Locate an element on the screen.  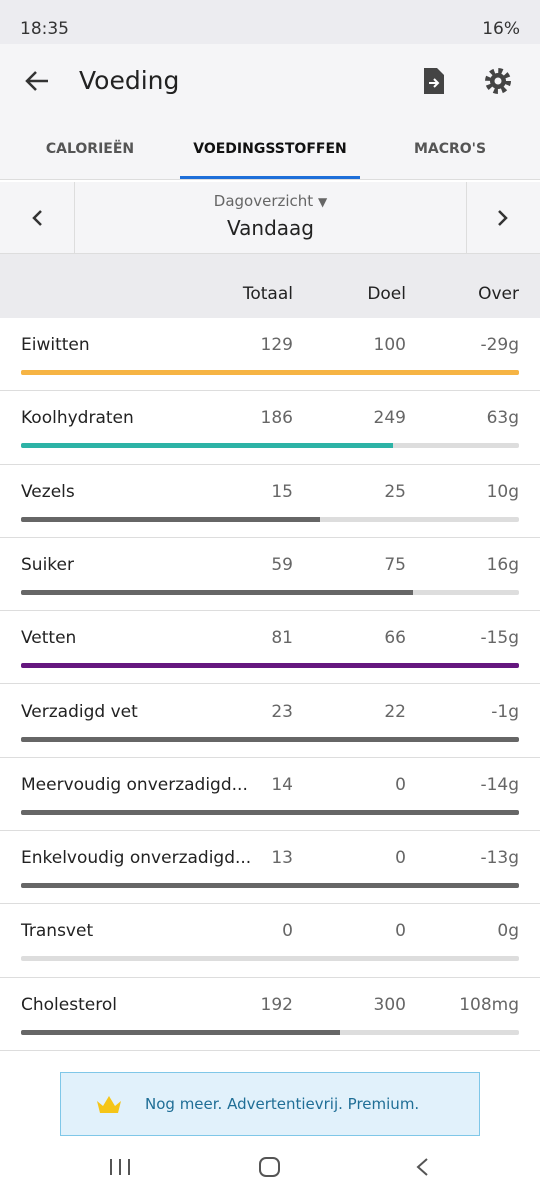
nutrient-name: Vetten is located at coordinates (49, 638).